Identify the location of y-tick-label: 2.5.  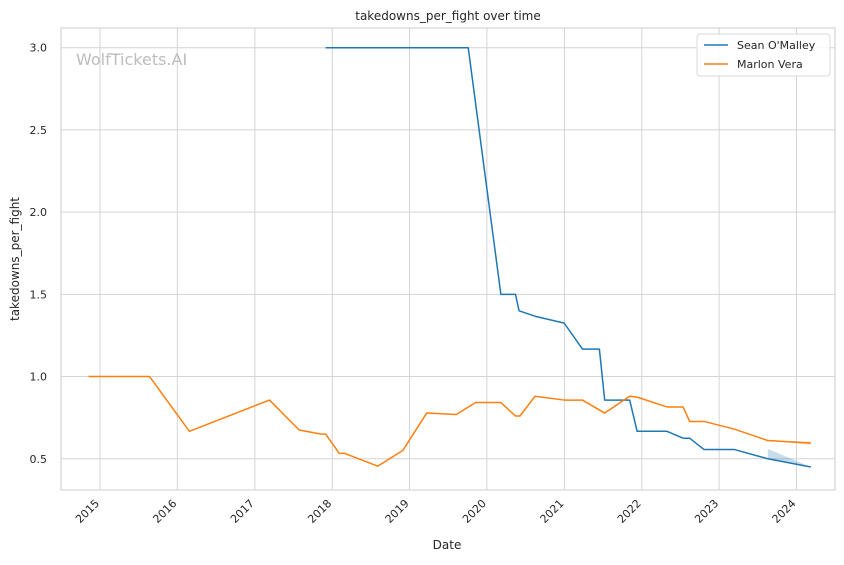
(39, 130).